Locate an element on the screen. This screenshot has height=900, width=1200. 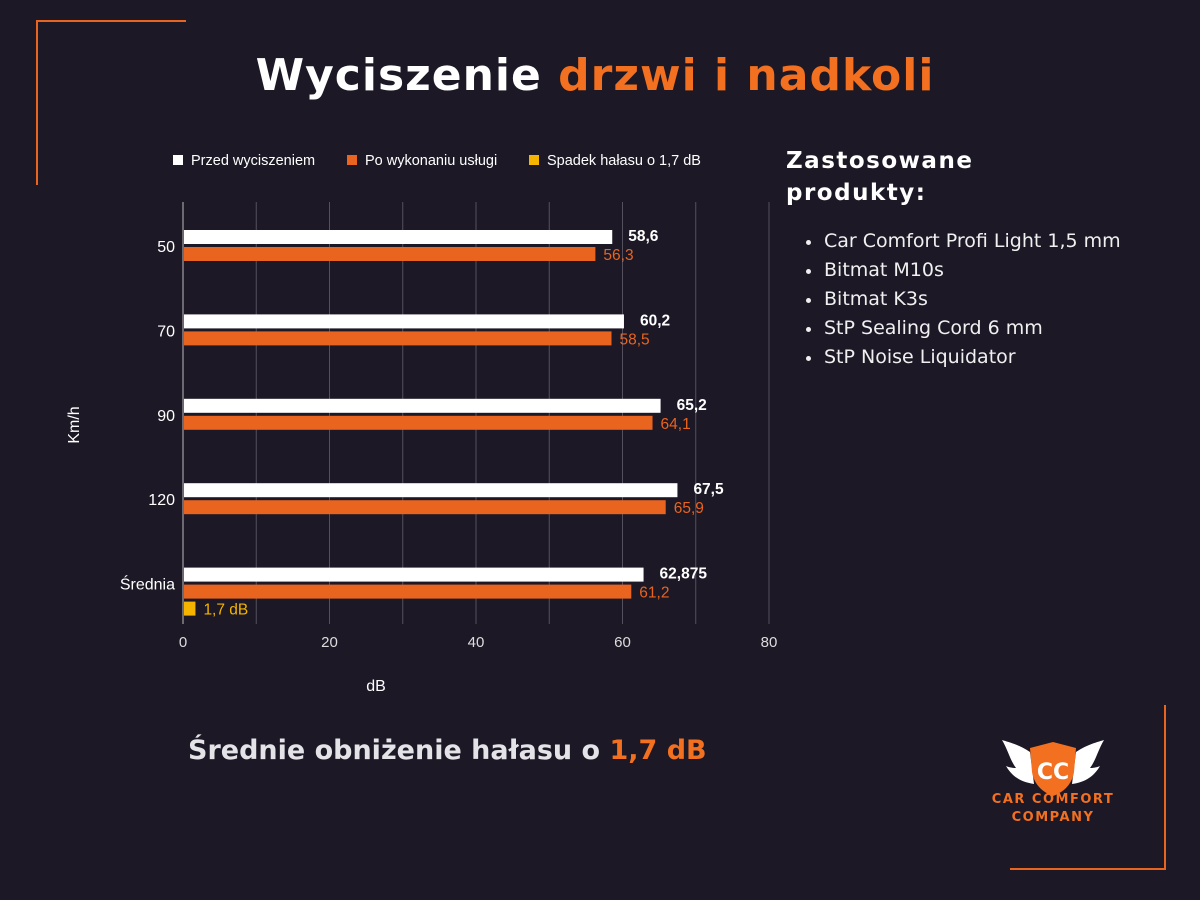
x-tick-label: 20 is located at coordinates (329, 642).